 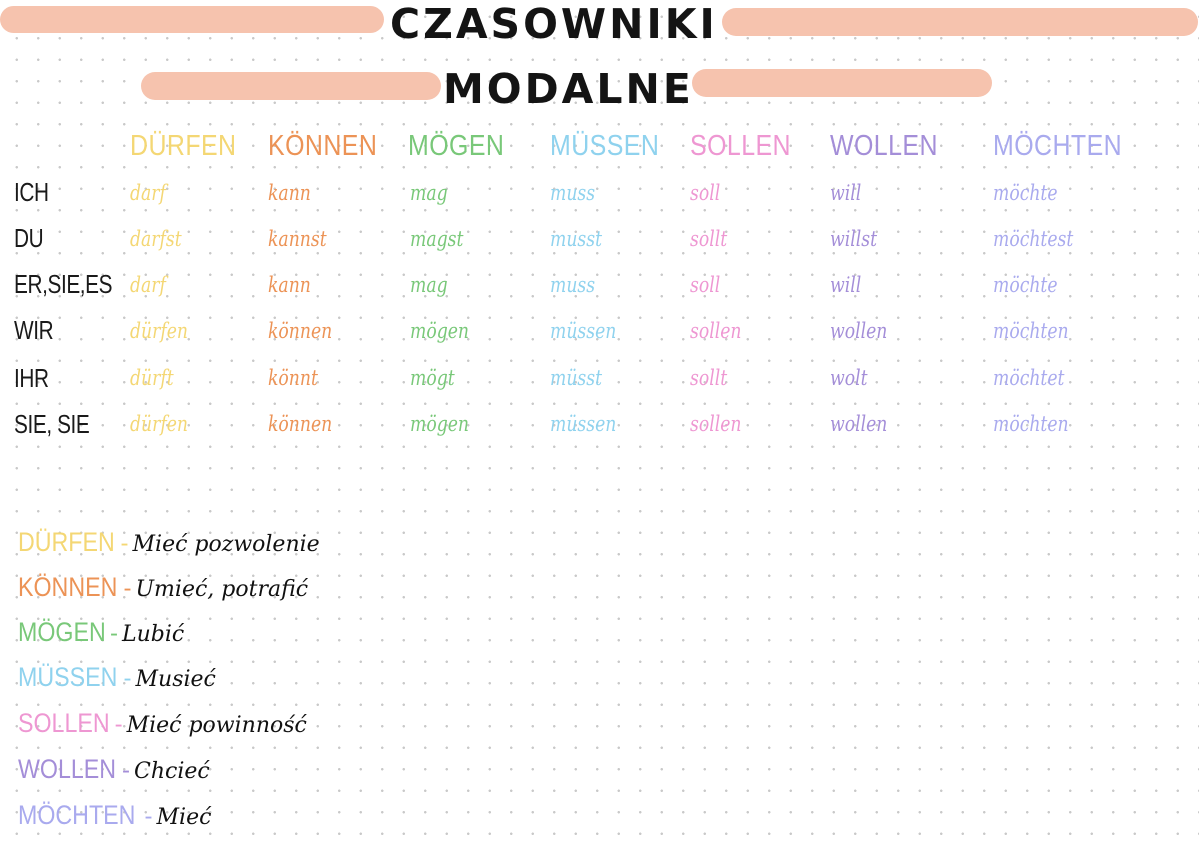 I want to click on legend-row-wollen: WOLLEN - Chcieć, so click(x=114, y=769).